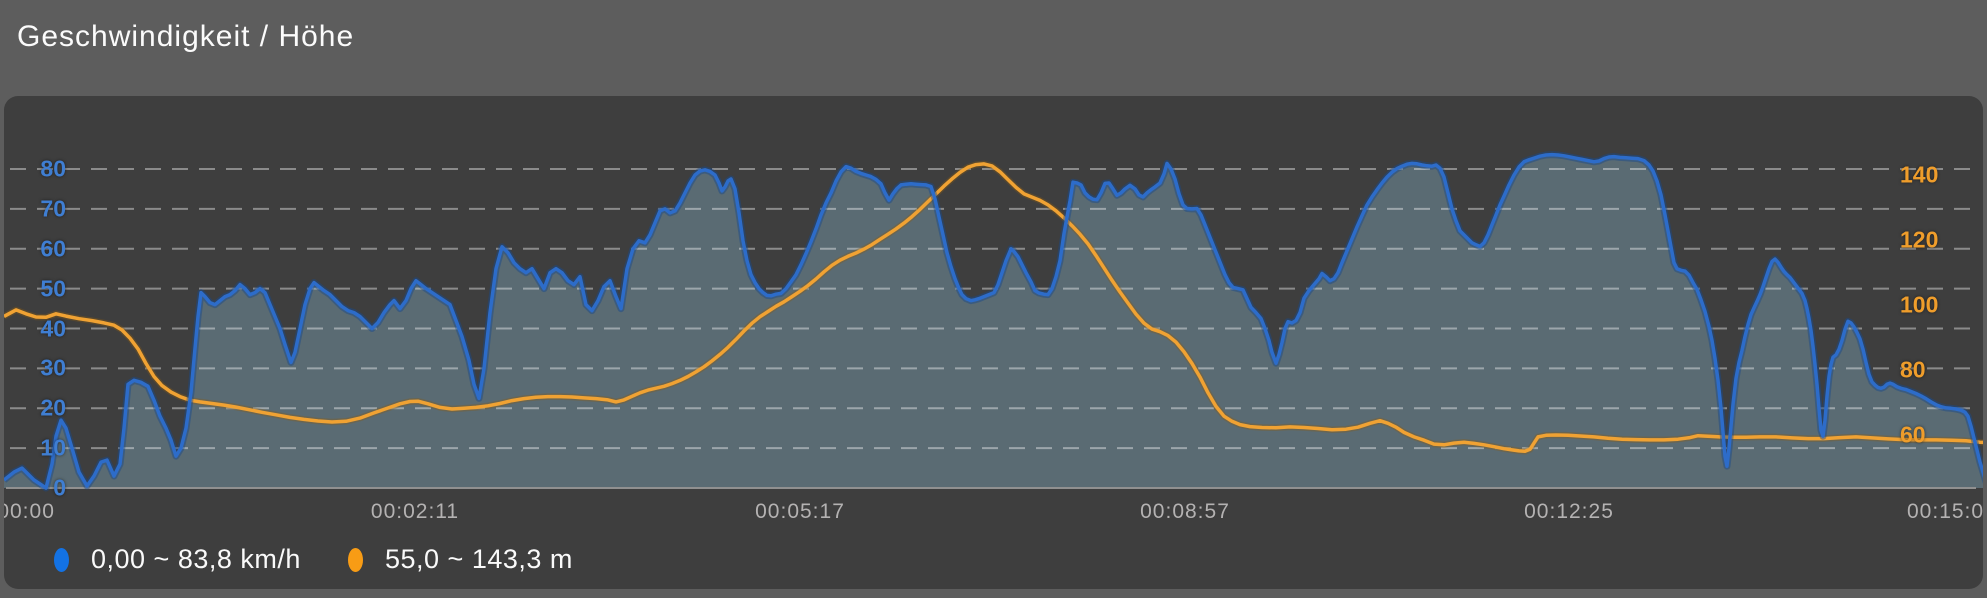 Image resolution: width=1987 pixels, height=598 pixels. What do you see at coordinates (479, 559) in the screenshot?
I see `altitude-legend-label: 55,0 ~ 143,3 m` at bounding box center [479, 559].